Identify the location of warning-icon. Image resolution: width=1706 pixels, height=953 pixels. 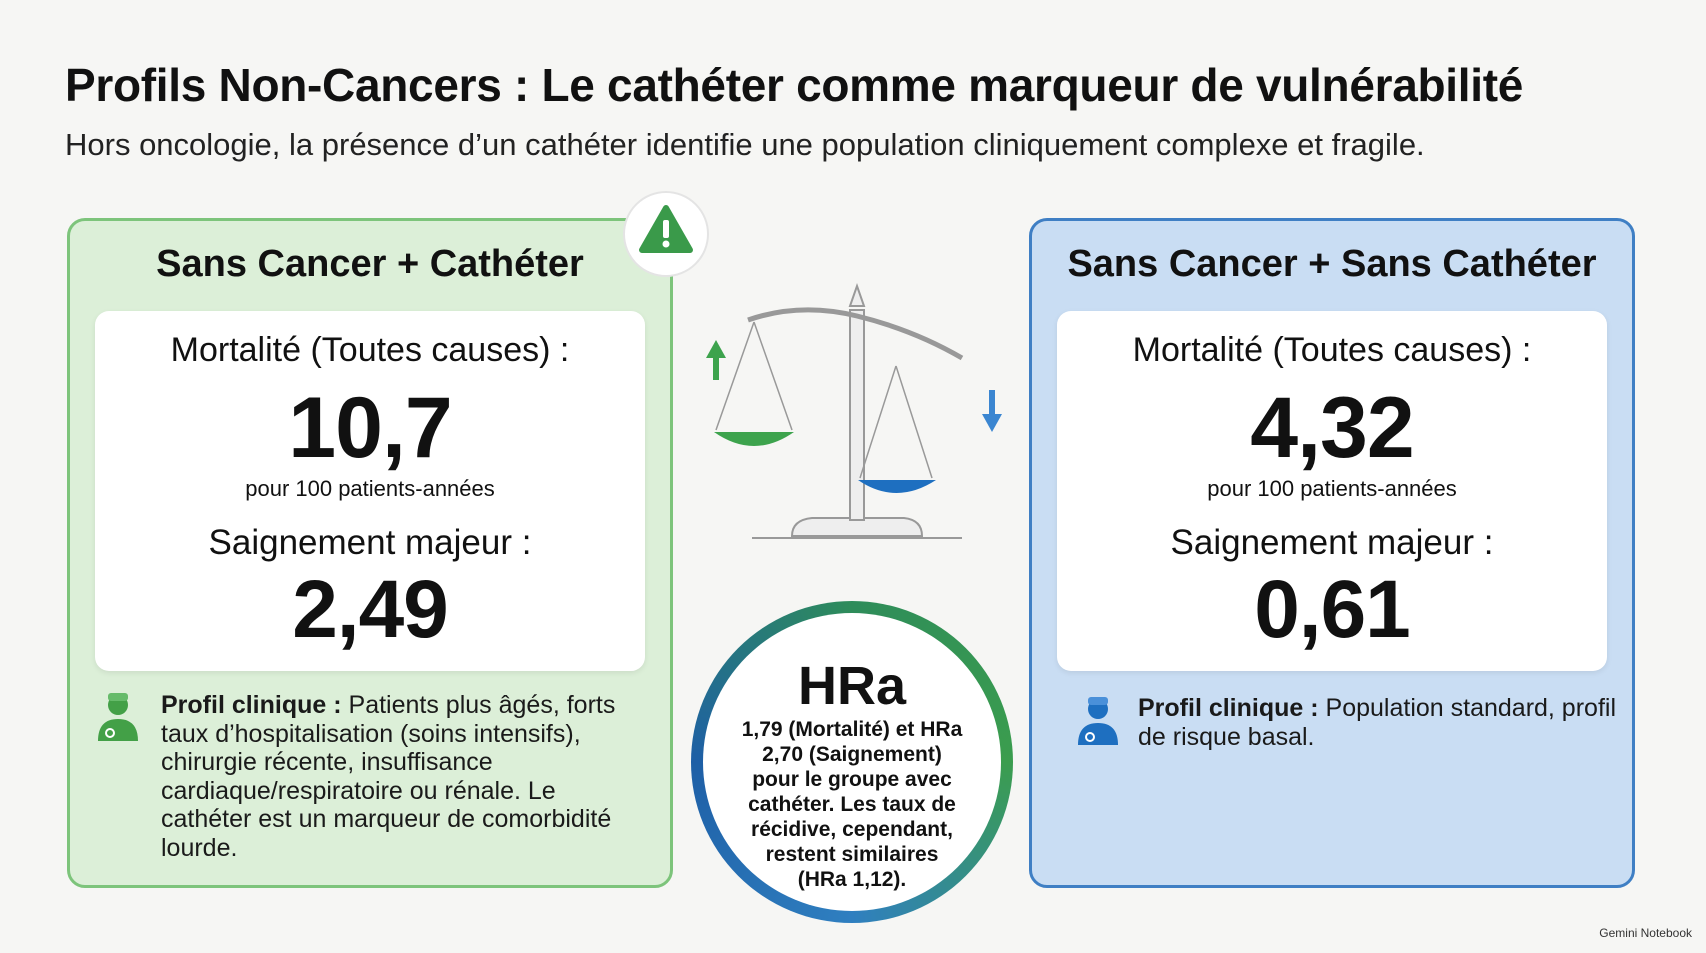
(666, 234).